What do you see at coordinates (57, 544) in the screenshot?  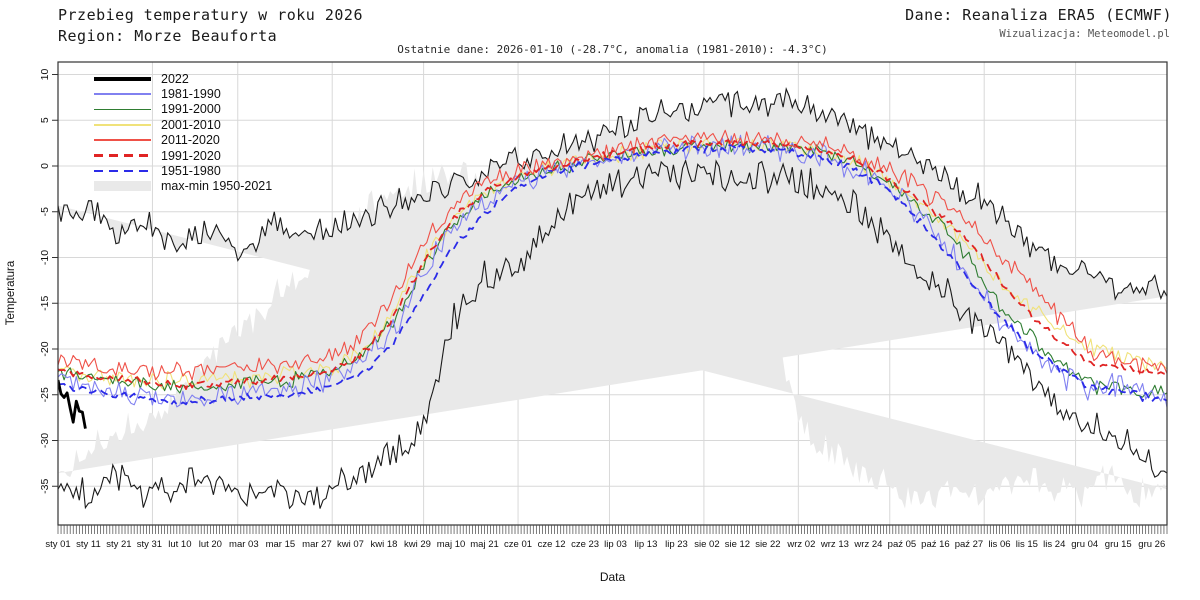 I see `x-tick-label: sty 01` at bounding box center [57, 544].